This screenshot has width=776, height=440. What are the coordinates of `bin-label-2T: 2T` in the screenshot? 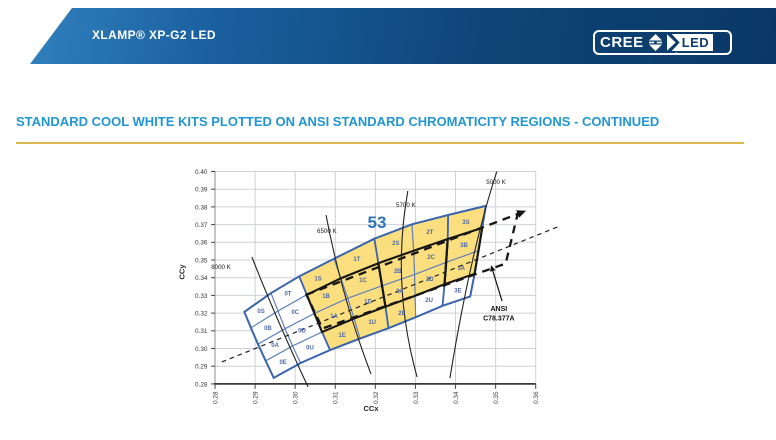 It's located at (429, 233).